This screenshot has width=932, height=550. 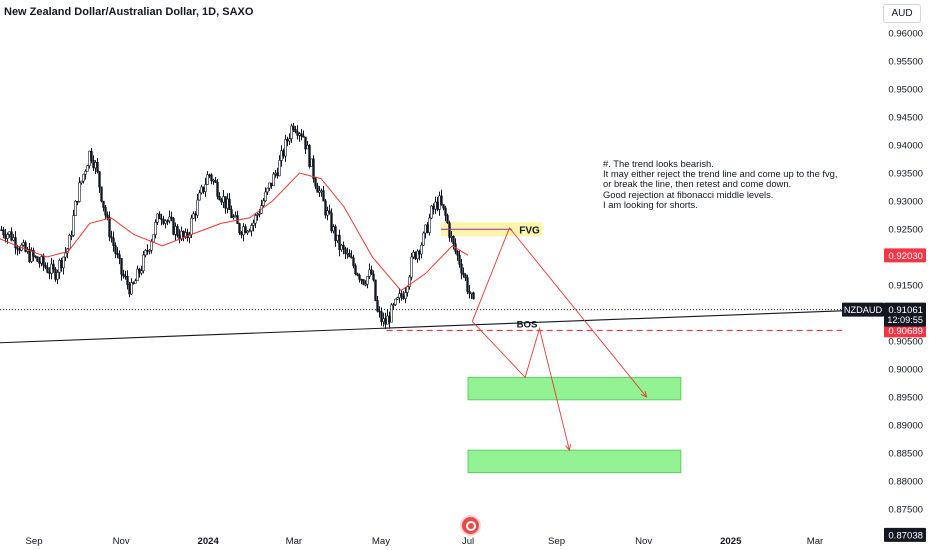 I want to click on moving-average-line, so click(x=234, y=232).